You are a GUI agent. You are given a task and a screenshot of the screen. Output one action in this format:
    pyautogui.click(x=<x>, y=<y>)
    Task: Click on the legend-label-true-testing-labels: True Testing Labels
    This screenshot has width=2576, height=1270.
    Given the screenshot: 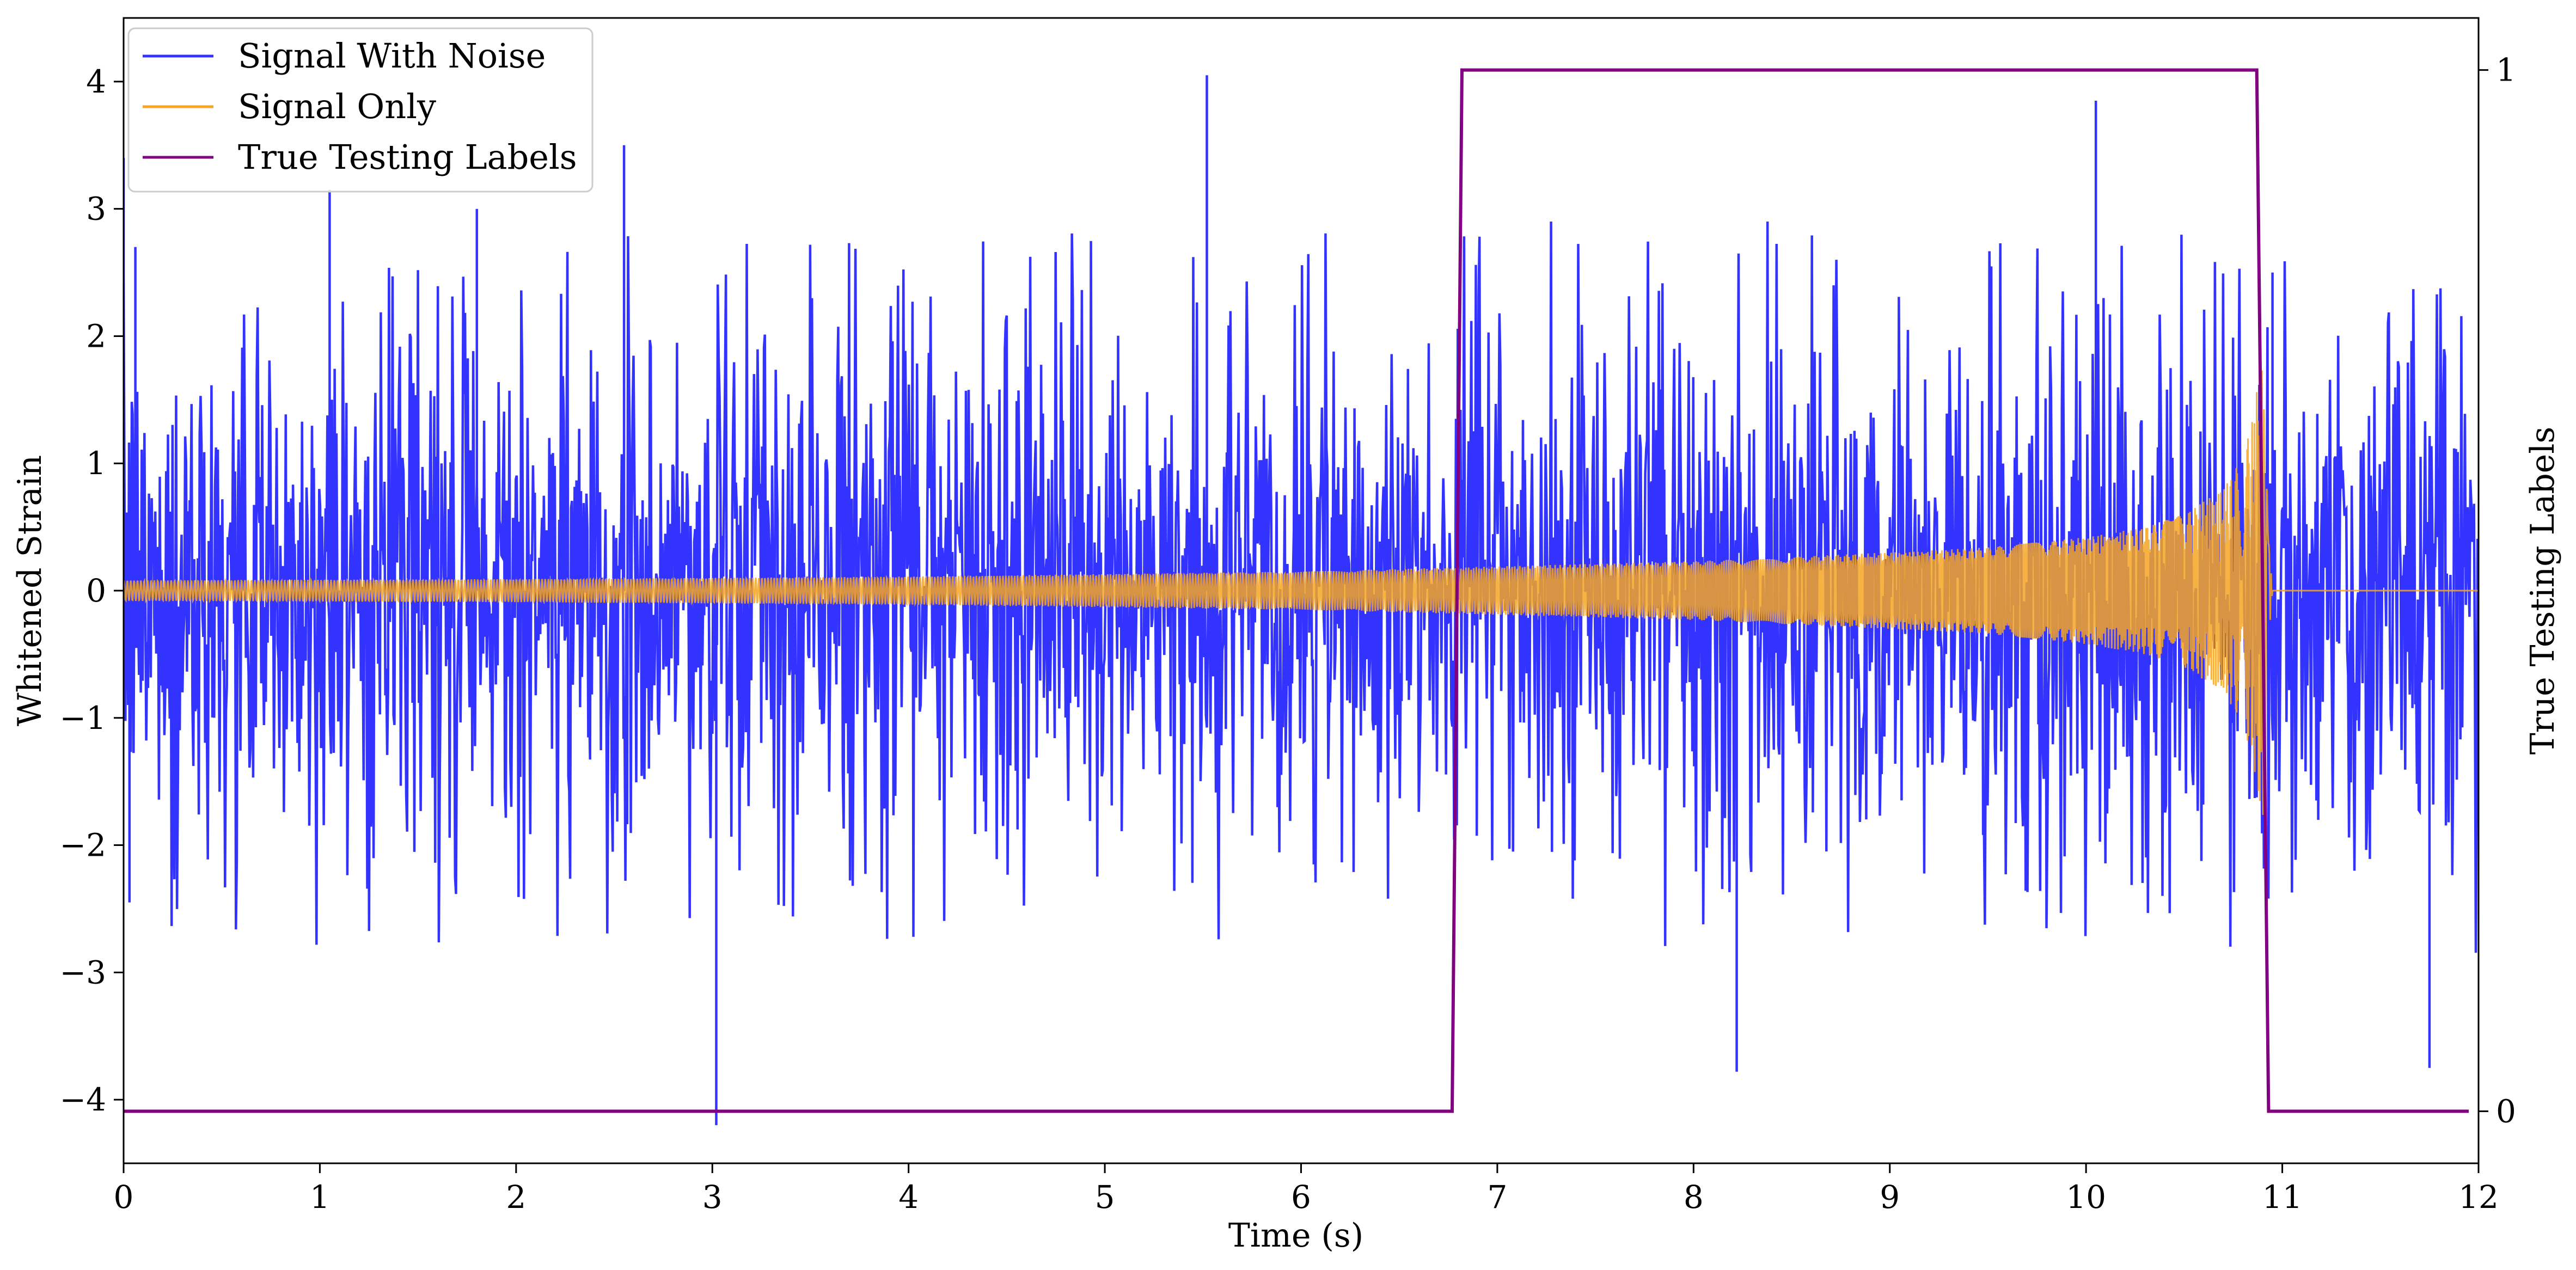 What is the action you would take?
    pyautogui.click(x=407, y=157)
    